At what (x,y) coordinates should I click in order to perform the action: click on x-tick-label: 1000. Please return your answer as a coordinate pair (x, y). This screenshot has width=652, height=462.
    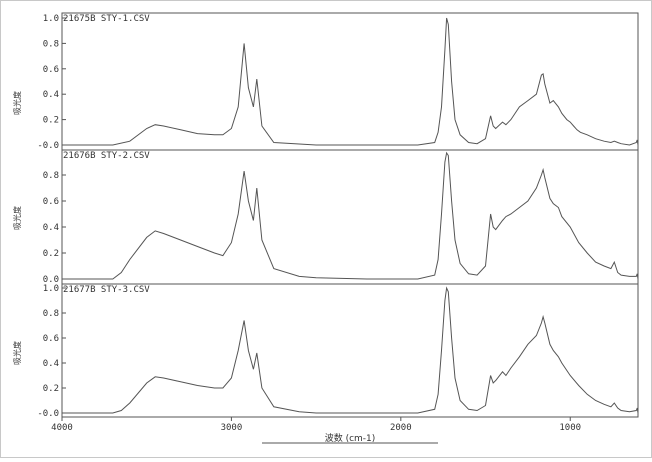
    Looking at the image, I should click on (570, 428).